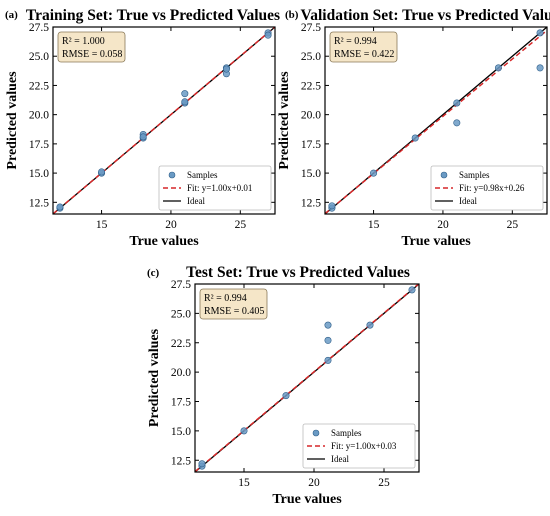 The height and width of the screenshot is (516, 550). Describe the element at coordinates (492, 188) in the screenshot. I see `legend-label-fit: Fit: y=0.98x+0.26` at that location.